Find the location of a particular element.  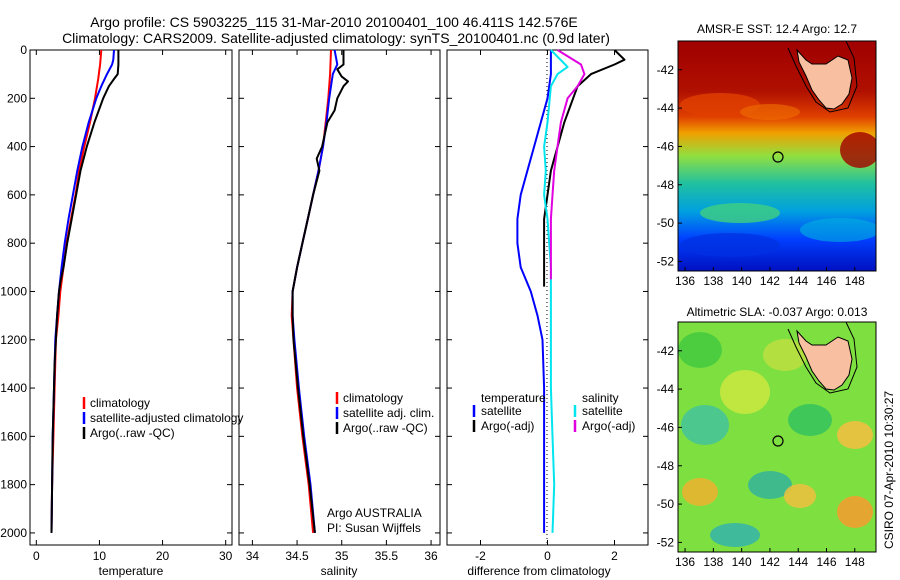

panel-difference-lines is located at coordinates (571, 291).